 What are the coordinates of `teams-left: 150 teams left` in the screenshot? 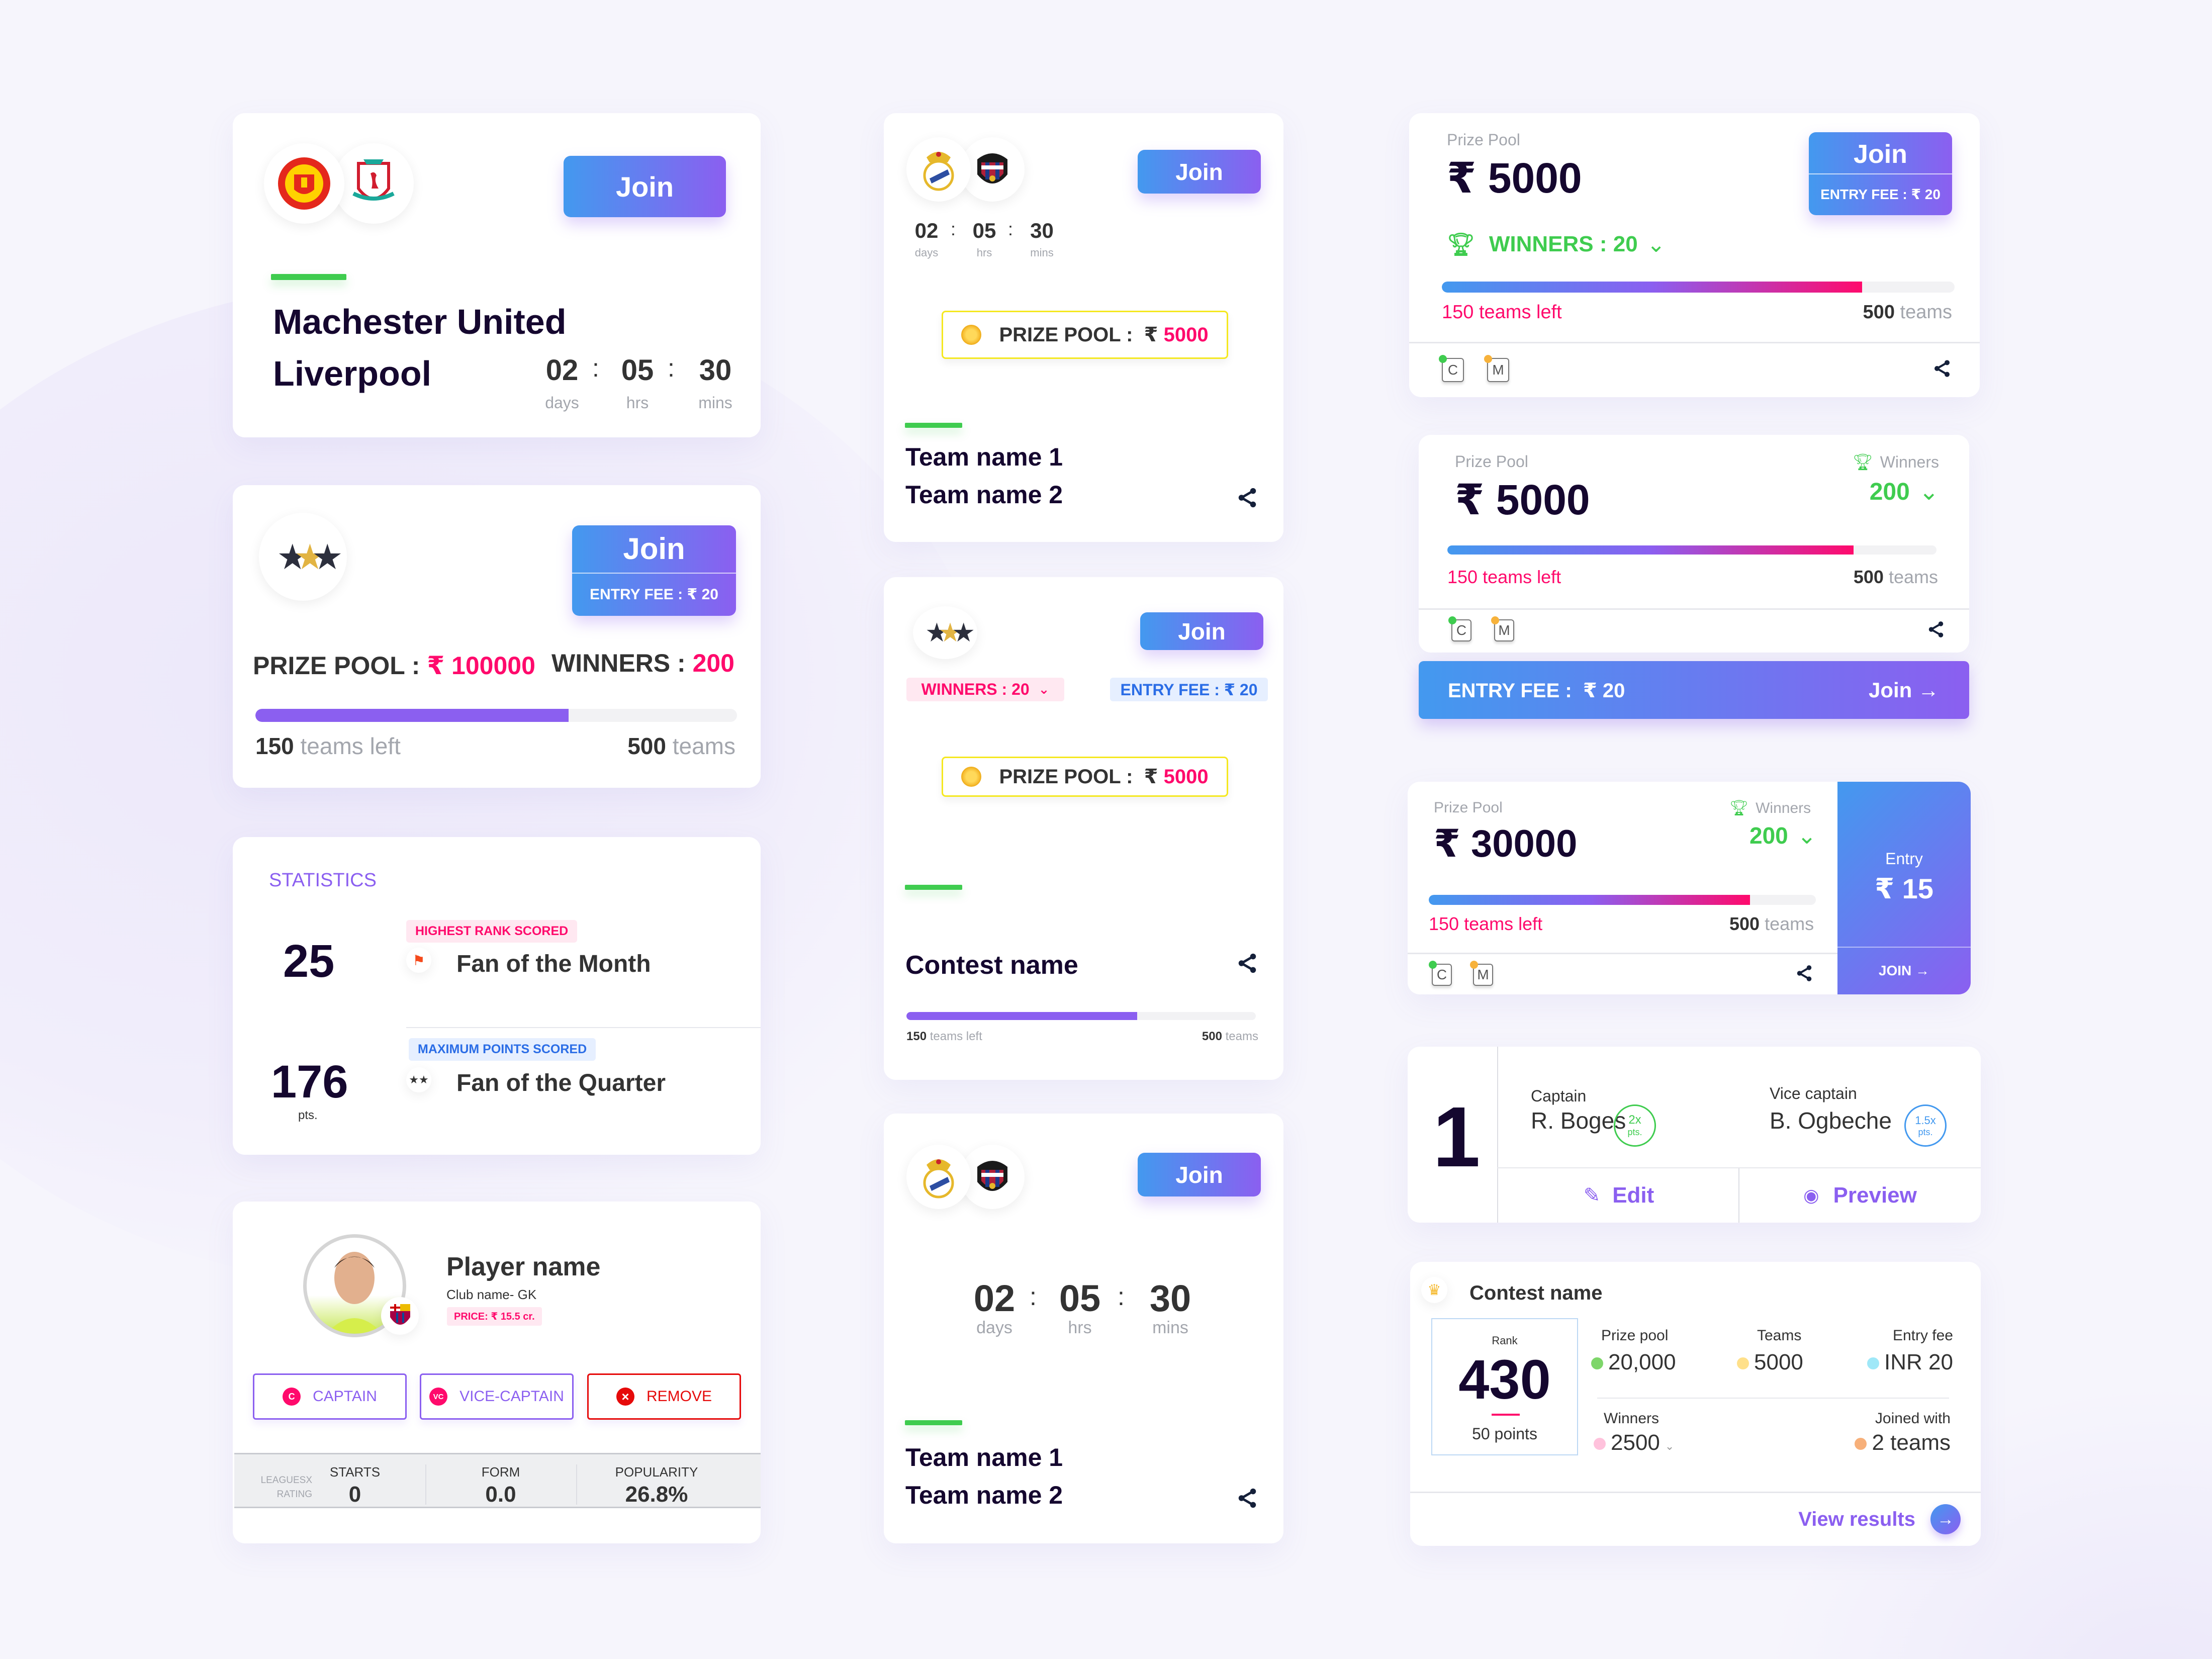 It's located at (1504, 577).